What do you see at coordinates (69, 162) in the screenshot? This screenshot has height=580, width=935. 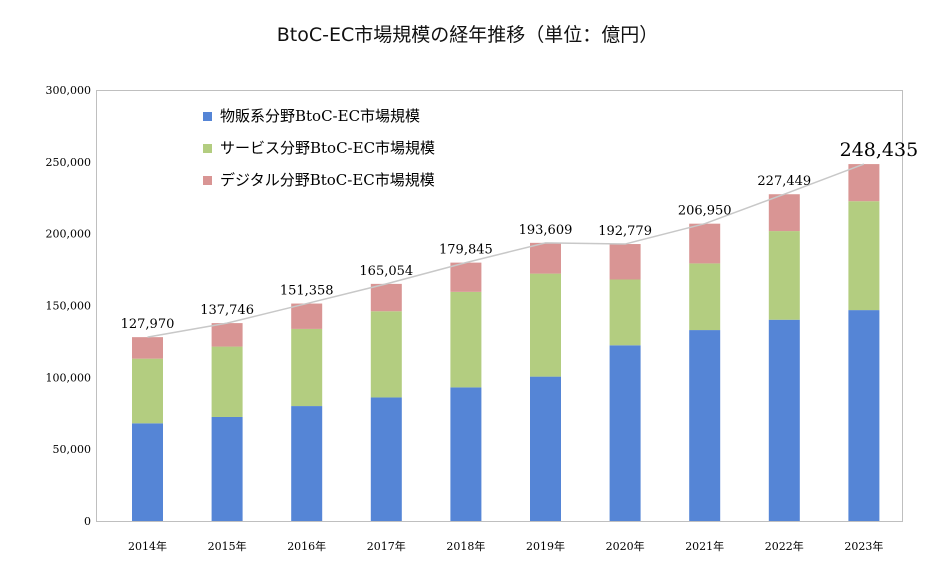 I see `y-tick-label: 250,000` at bounding box center [69, 162].